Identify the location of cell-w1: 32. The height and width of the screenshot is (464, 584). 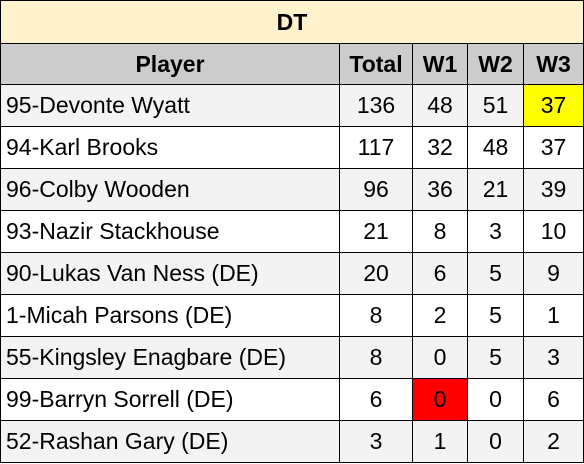
(440, 147).